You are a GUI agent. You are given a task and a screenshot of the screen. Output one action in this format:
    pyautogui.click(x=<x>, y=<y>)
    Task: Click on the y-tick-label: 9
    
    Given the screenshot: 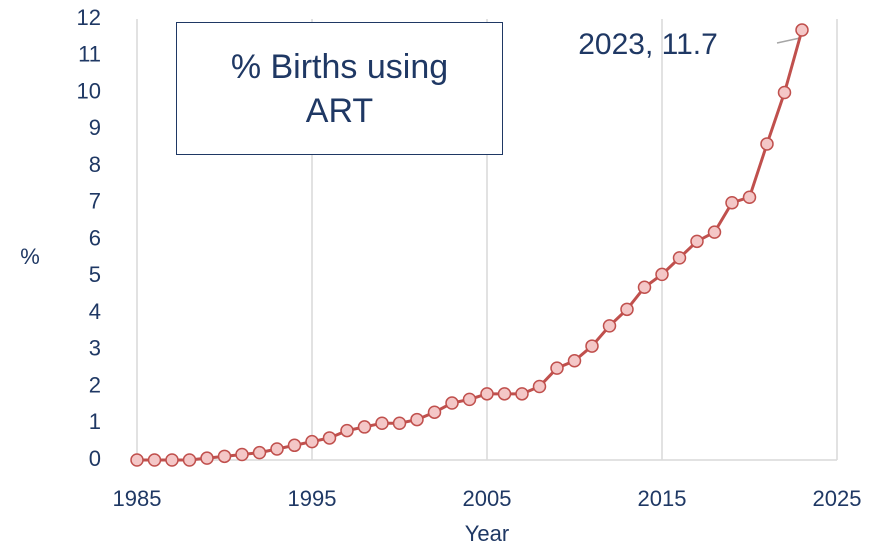 What is the action you would take?
    pyautogui.click(x=95, y=127)
    